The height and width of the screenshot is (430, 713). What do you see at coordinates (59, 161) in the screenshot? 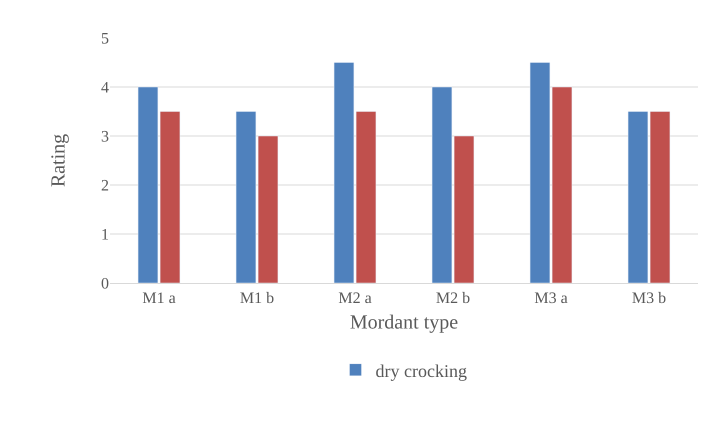
I see `y-axis-title: Rating` at bounding box center [59, 161].